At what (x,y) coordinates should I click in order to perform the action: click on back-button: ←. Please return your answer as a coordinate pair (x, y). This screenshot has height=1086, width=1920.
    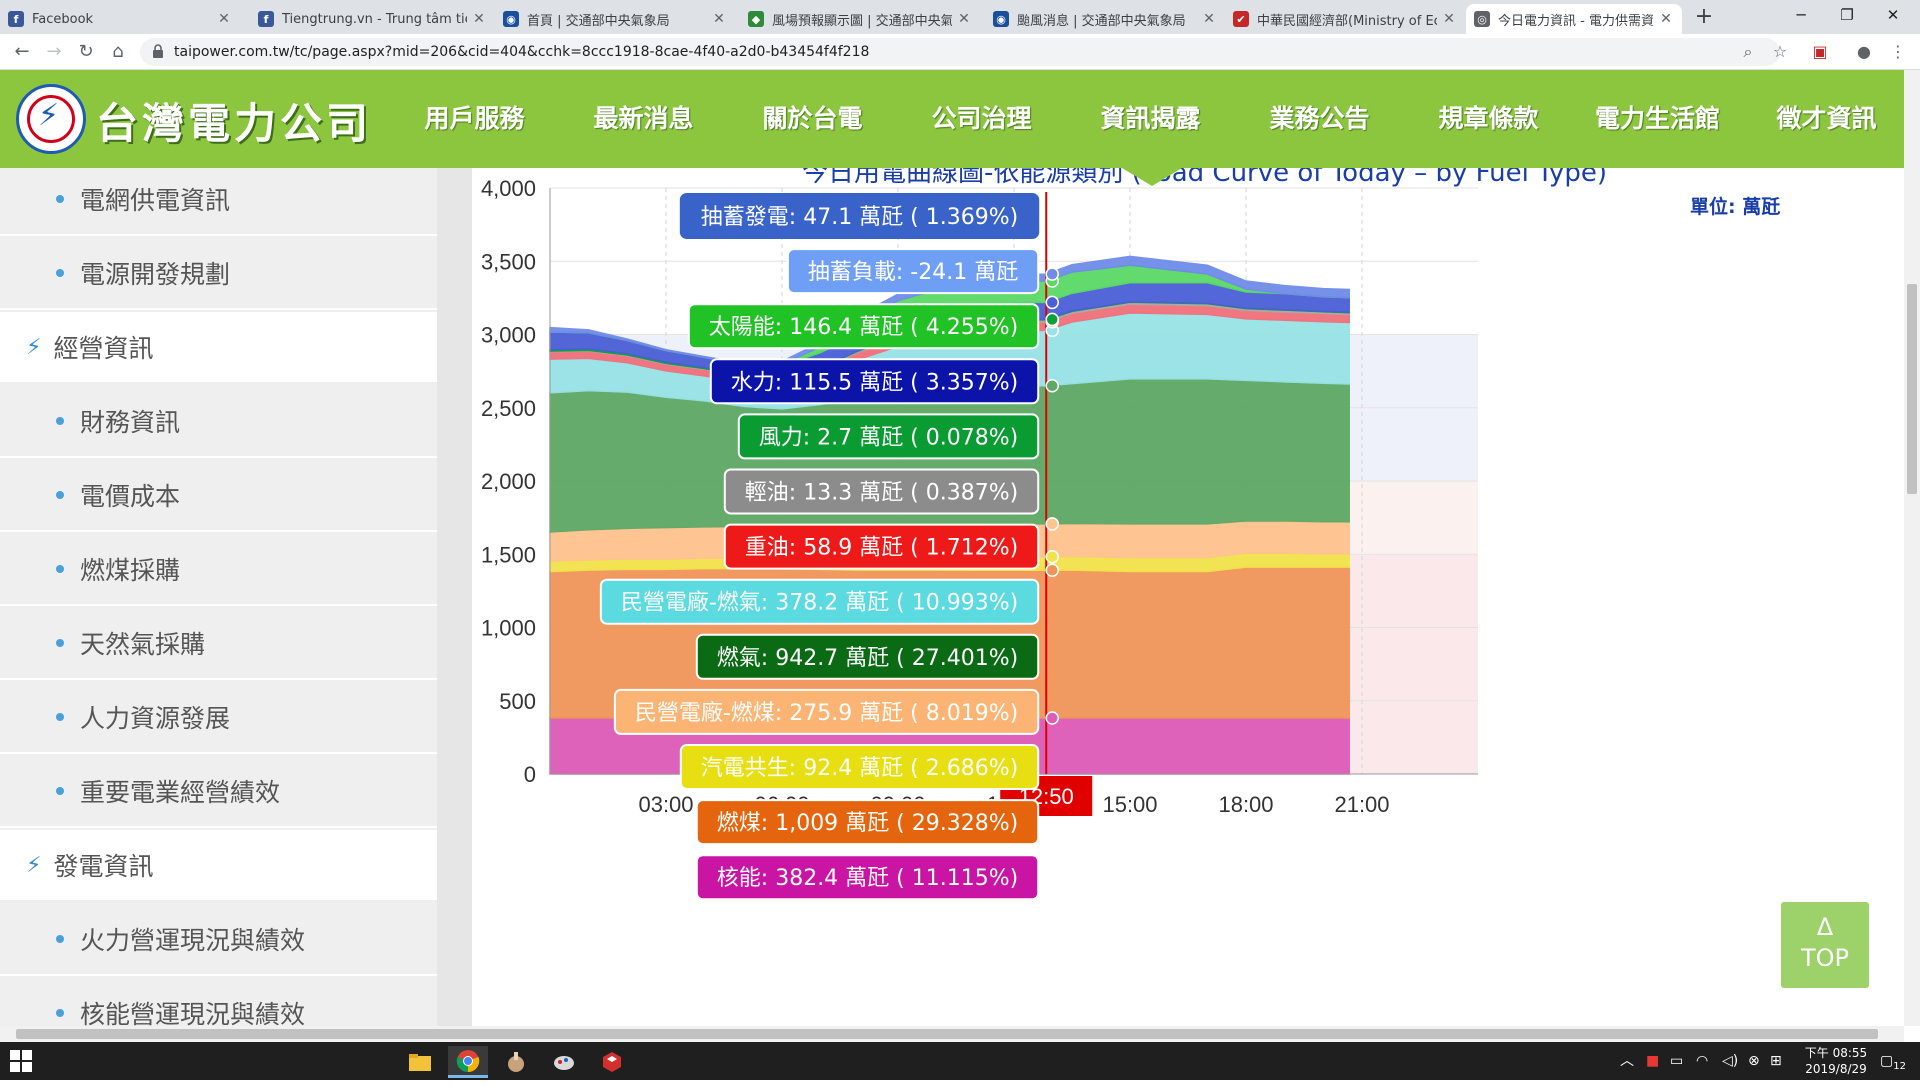
    Looking at the image, I should click on (22, 52).